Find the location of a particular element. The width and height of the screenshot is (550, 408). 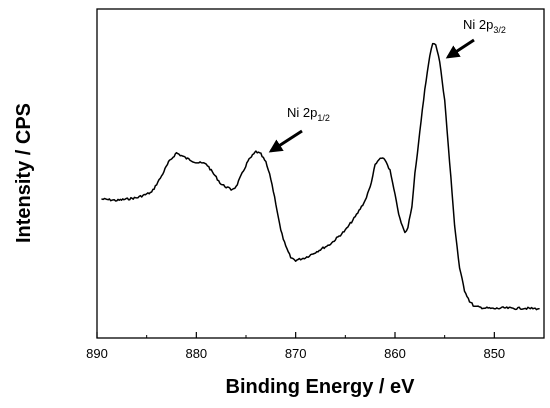

x-axis-ticks: 890 880 870 860 850 is located at coordinates (315, 346).